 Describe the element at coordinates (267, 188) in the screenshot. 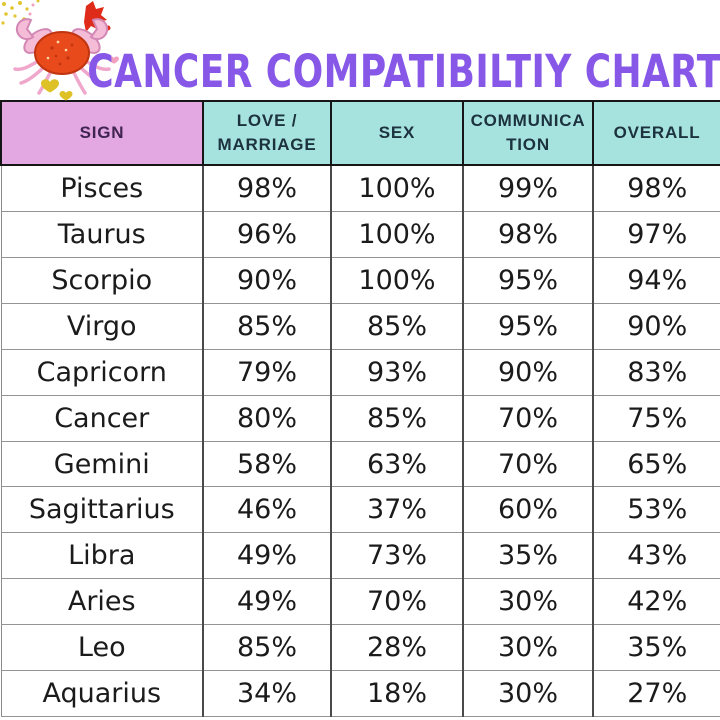

I see `love-marriage-value: 98%` at that location.